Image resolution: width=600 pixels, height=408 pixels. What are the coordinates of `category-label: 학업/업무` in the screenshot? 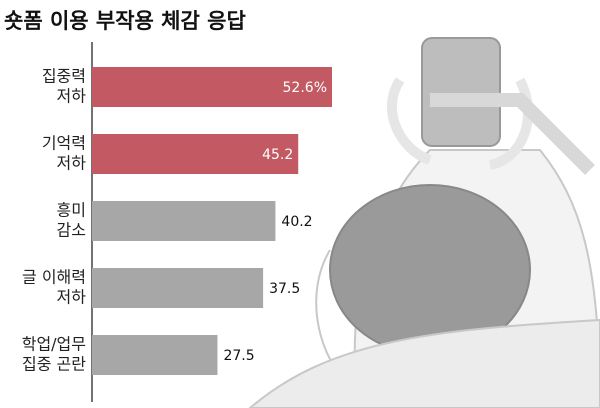 It's located at (54, 344).